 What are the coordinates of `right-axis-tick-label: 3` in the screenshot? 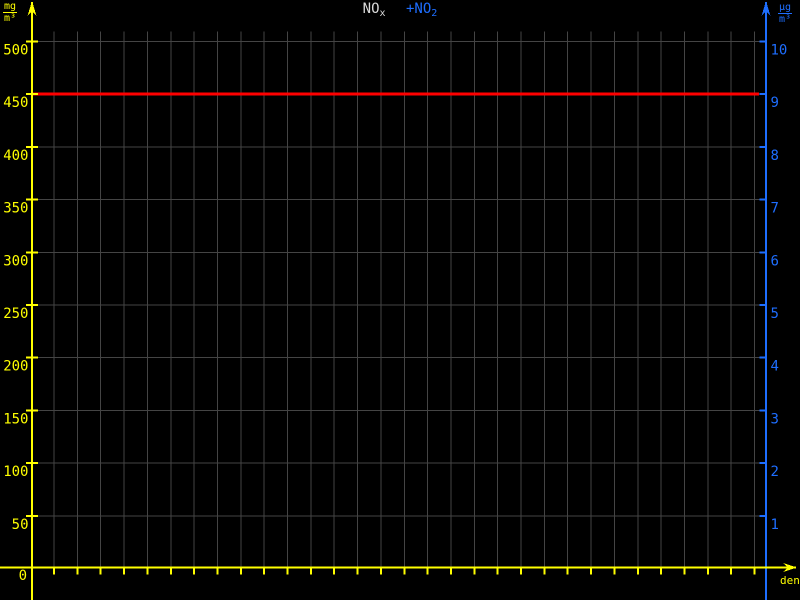 It's located at (775, 419).